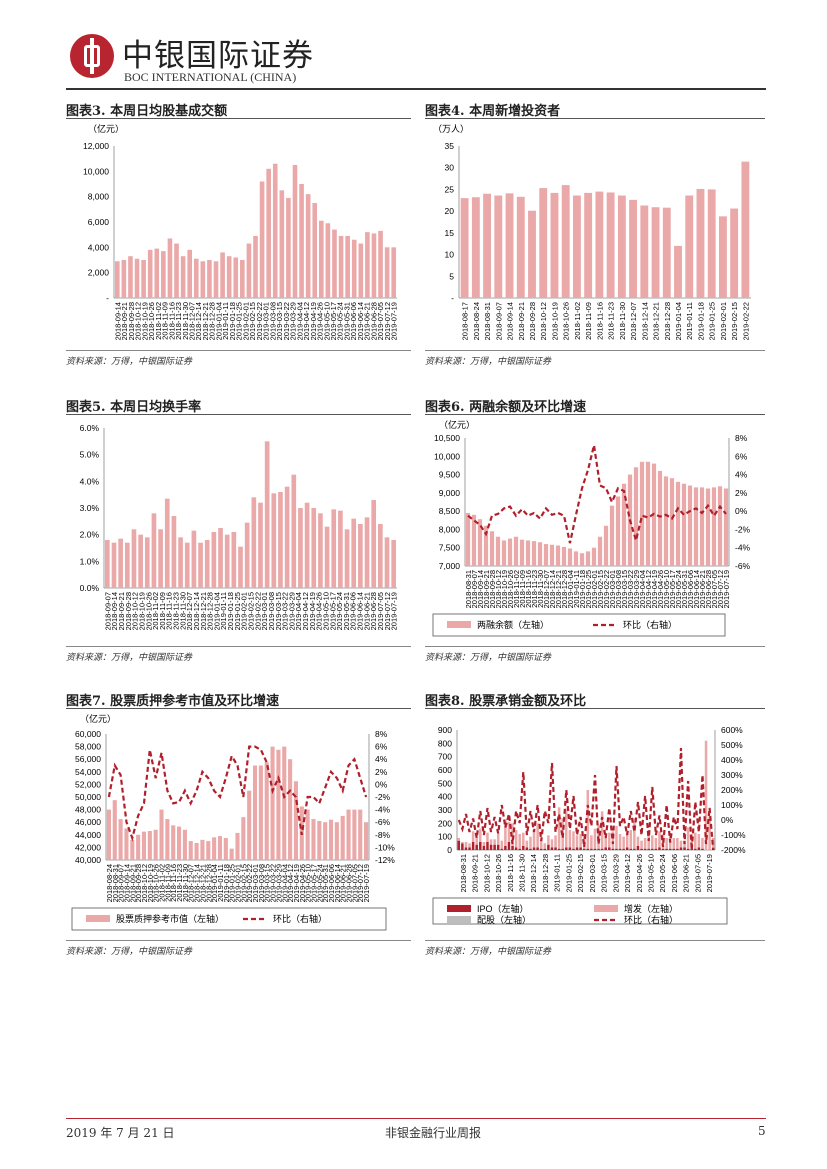 This screenshot has height=1169, width=827. Describe the element at coordinates (450, 146) in the screenshot. I see `y-tick-label: 35` at that location.